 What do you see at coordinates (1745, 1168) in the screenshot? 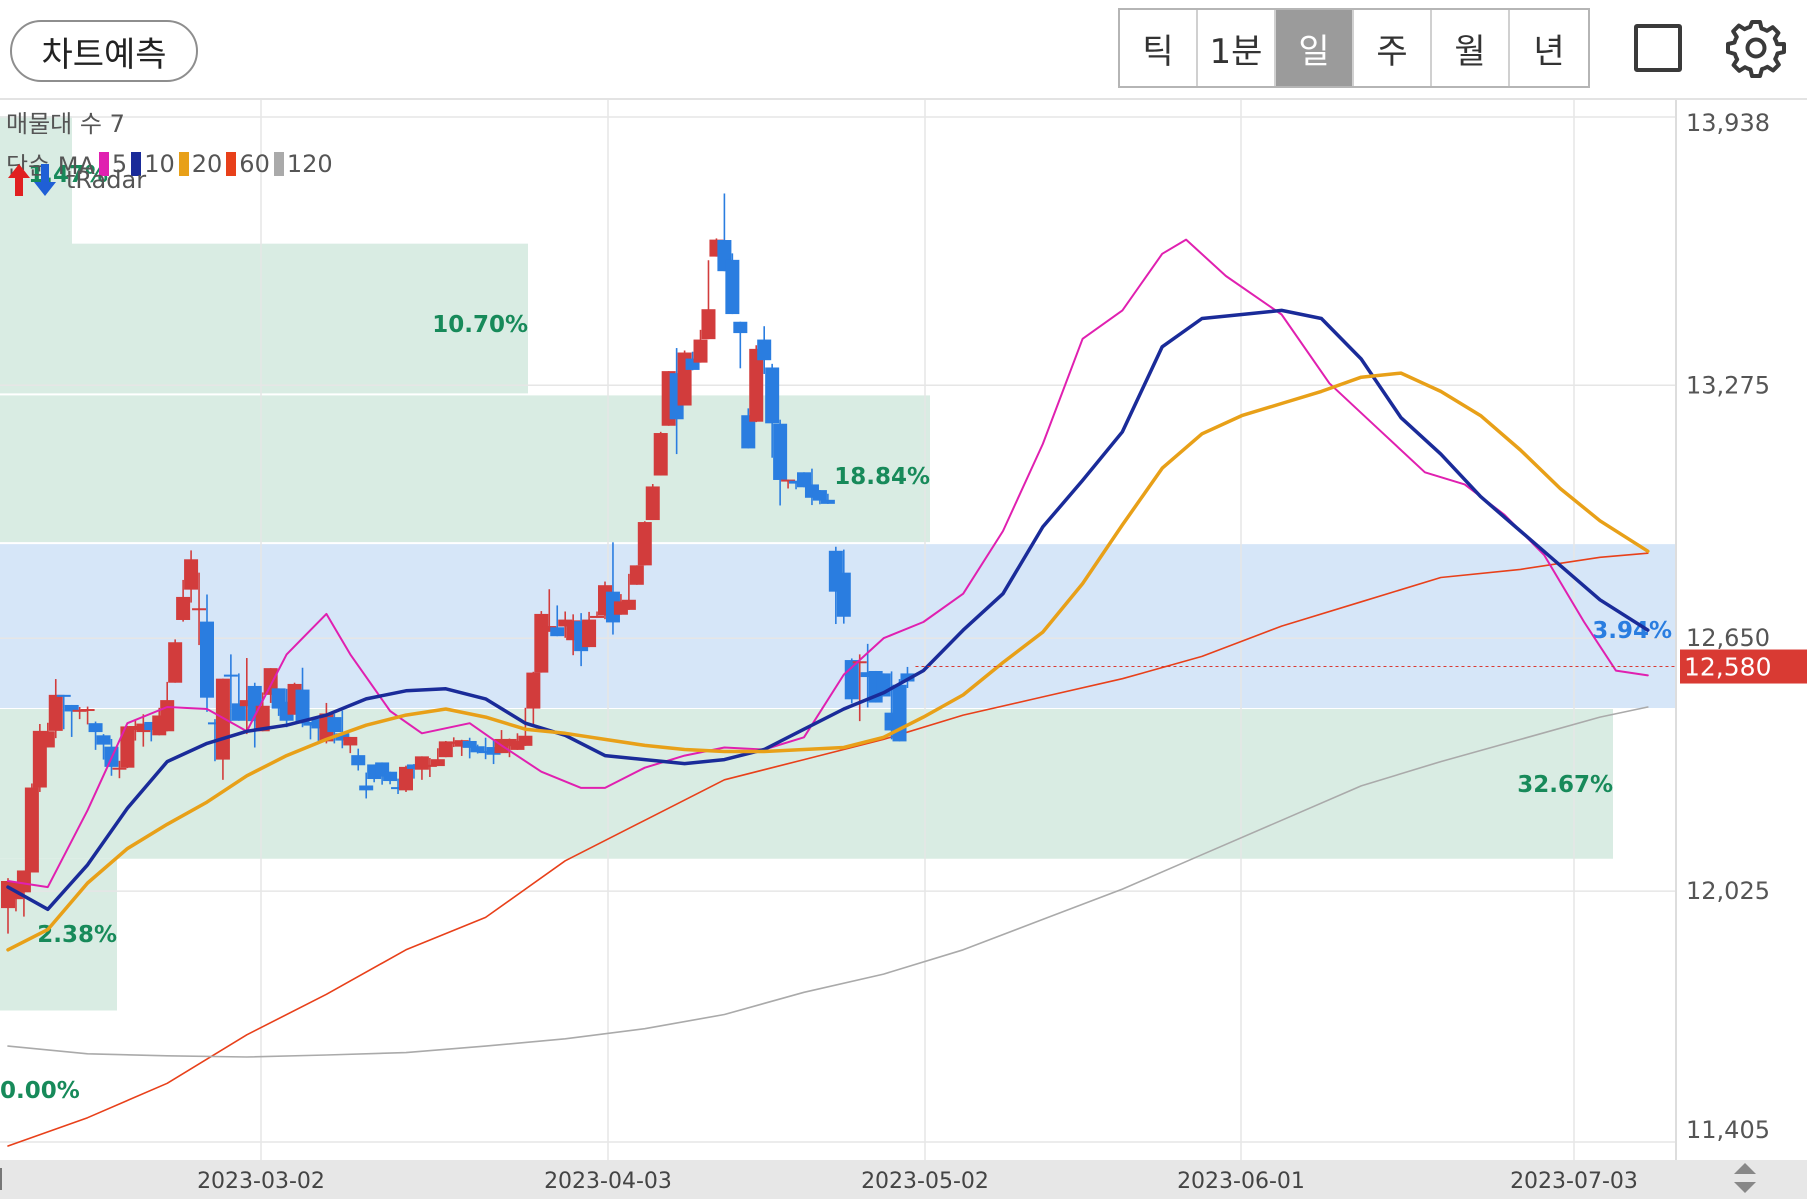
I see `scroll-up-arrow` at bounding box center [1745, 1168].